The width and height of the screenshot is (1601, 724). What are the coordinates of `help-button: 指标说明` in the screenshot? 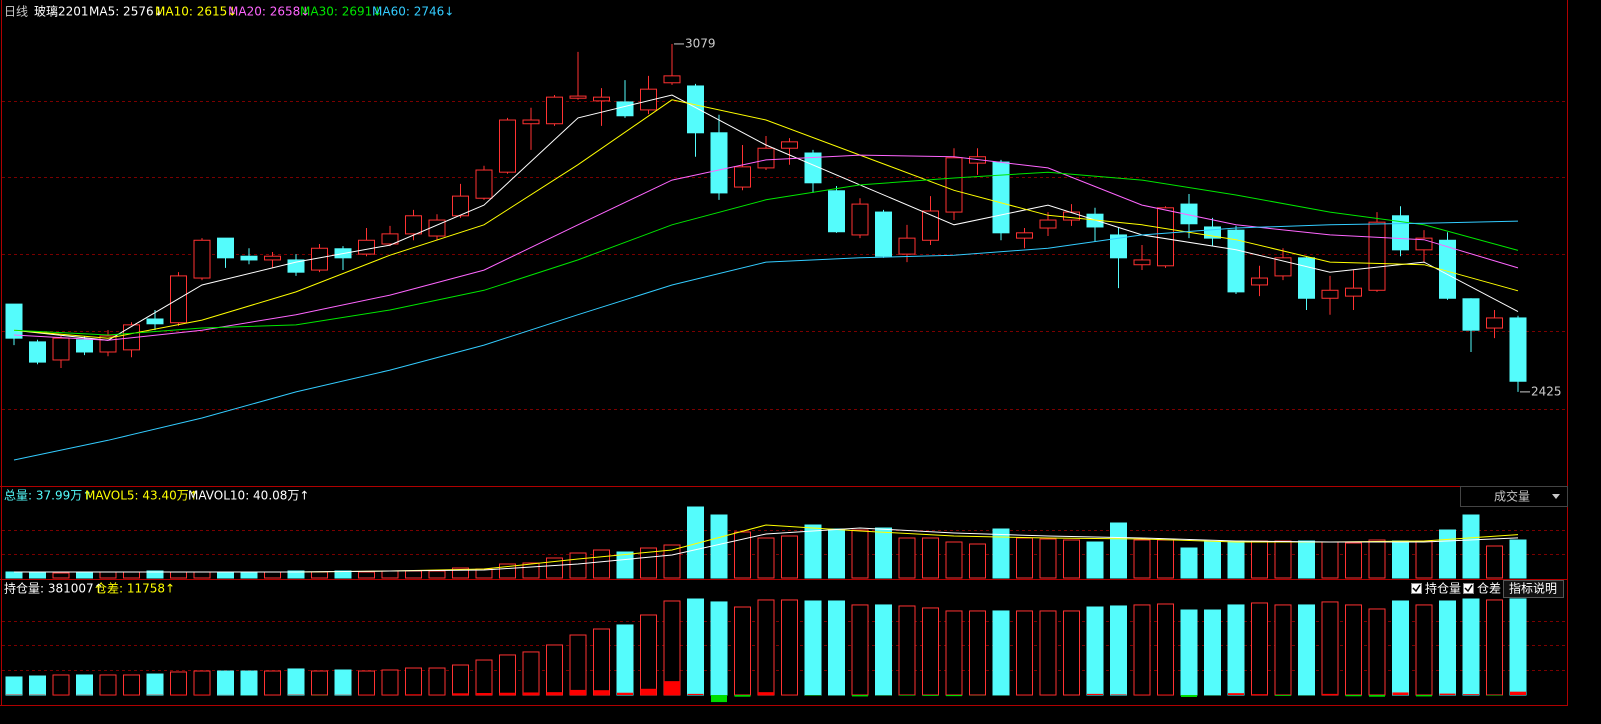 It's located at (1533, 589).